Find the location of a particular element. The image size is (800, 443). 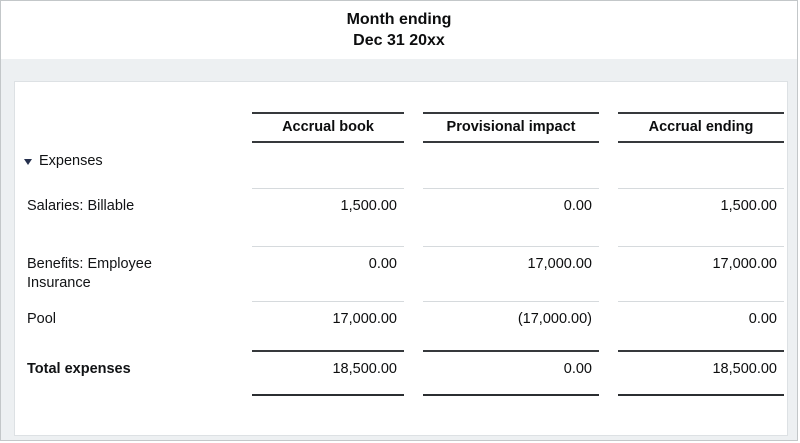

cell-provisional-impact: 0.00 is located at coordinates (511, 217).